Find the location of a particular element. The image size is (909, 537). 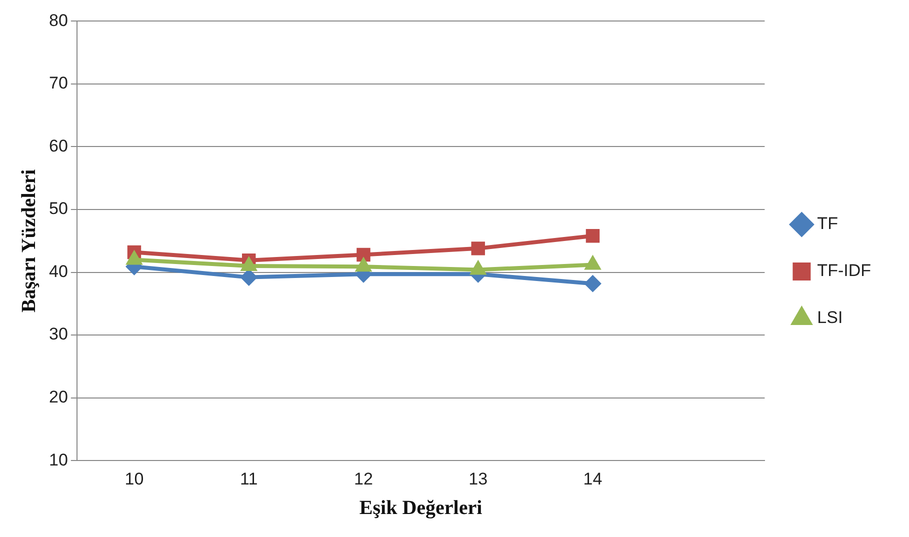

y-tick-label: 20 is located at coordinates (58, 397).